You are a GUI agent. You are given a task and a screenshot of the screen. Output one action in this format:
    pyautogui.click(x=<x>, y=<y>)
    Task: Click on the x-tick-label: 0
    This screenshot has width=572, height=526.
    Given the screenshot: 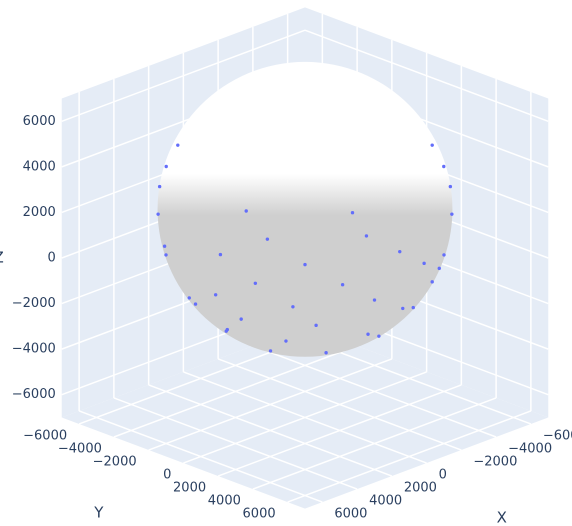 What is the action you would take?
    pyautogui.click(x=443, y=475)
    